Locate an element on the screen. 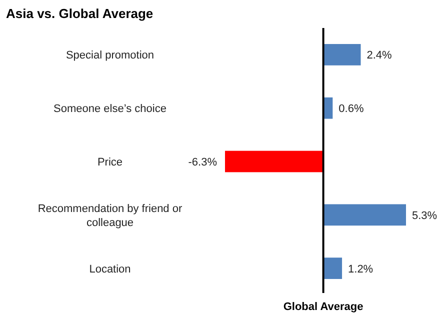  data-label: -6.3% is located at coordinates (203, 162).